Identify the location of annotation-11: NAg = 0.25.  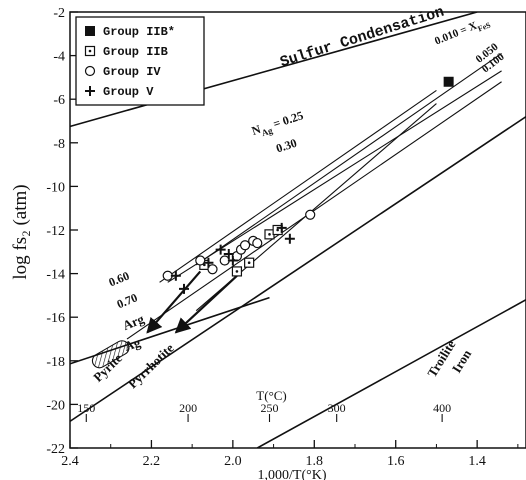
(278, 124).